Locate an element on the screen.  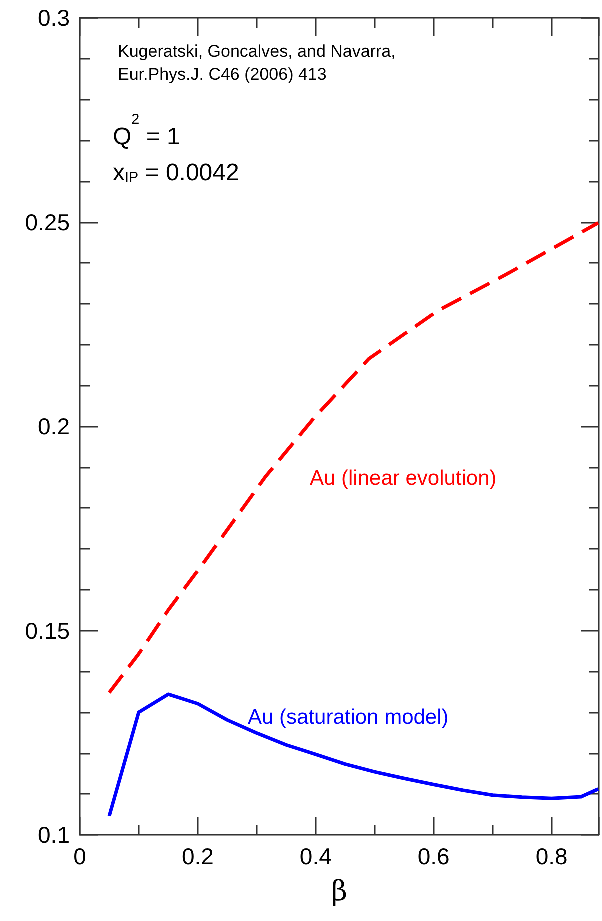
x-tick-label: 0.4 is located at coordinates (316, 857).